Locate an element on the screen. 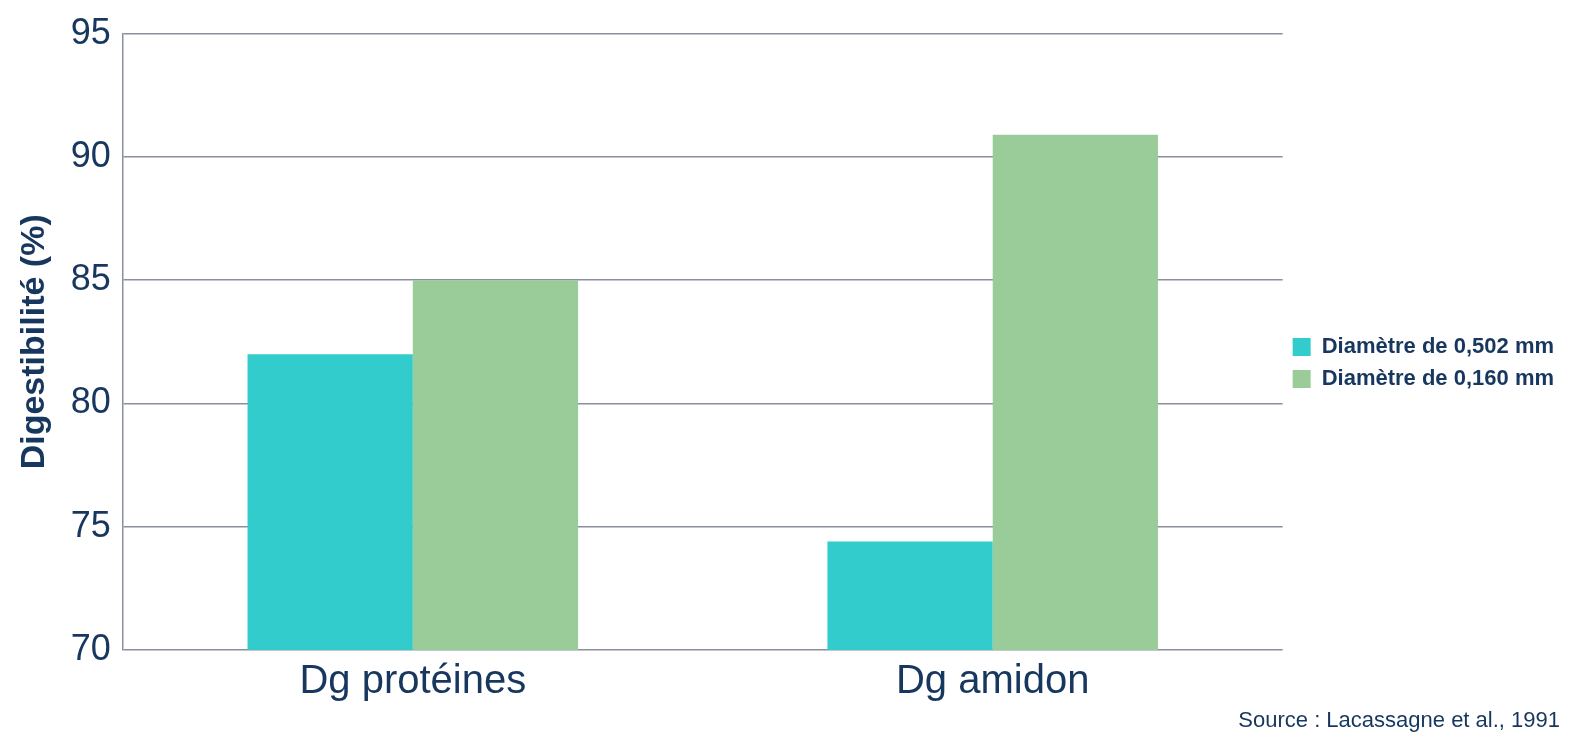  y-tick-label: 70 is located at coordinates (90, 647).